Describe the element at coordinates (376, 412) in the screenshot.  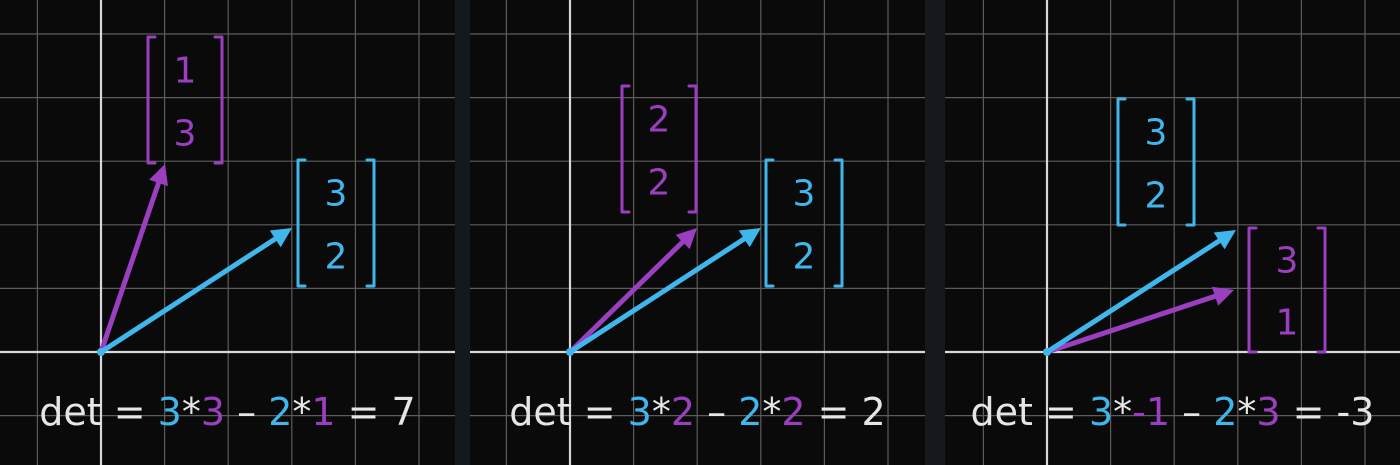
I see `formula-term: = 7` at that location.